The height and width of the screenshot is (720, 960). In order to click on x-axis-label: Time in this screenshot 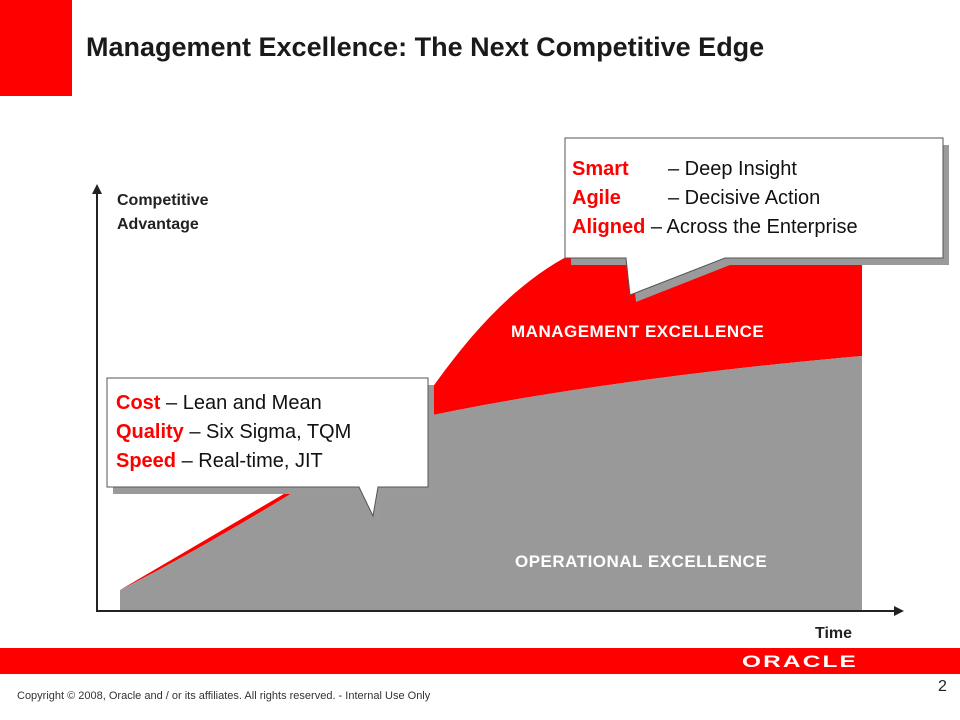, I will do `click(834, 633)`.